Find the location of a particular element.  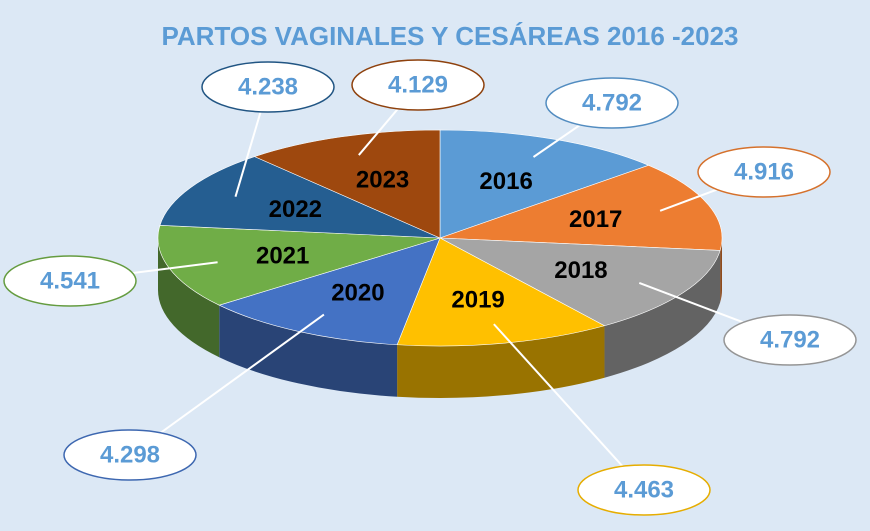

category-label: 2021 is located at coordinates (282, 255).